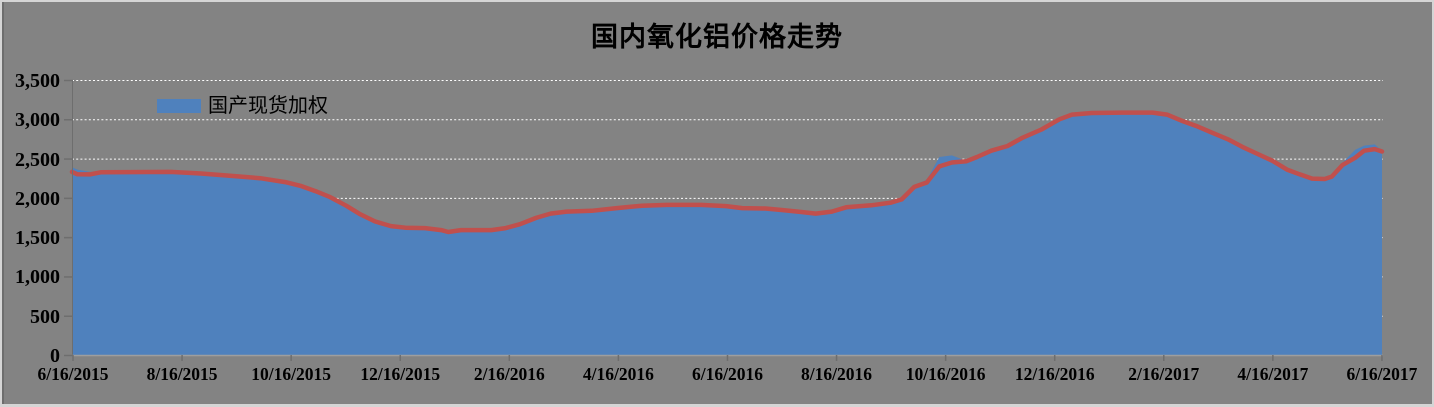  What do you see at coordinates (837, 374) in the screenshot?
I see `x-axis-label: 8/16/2016` at bounding box center [837, 374].